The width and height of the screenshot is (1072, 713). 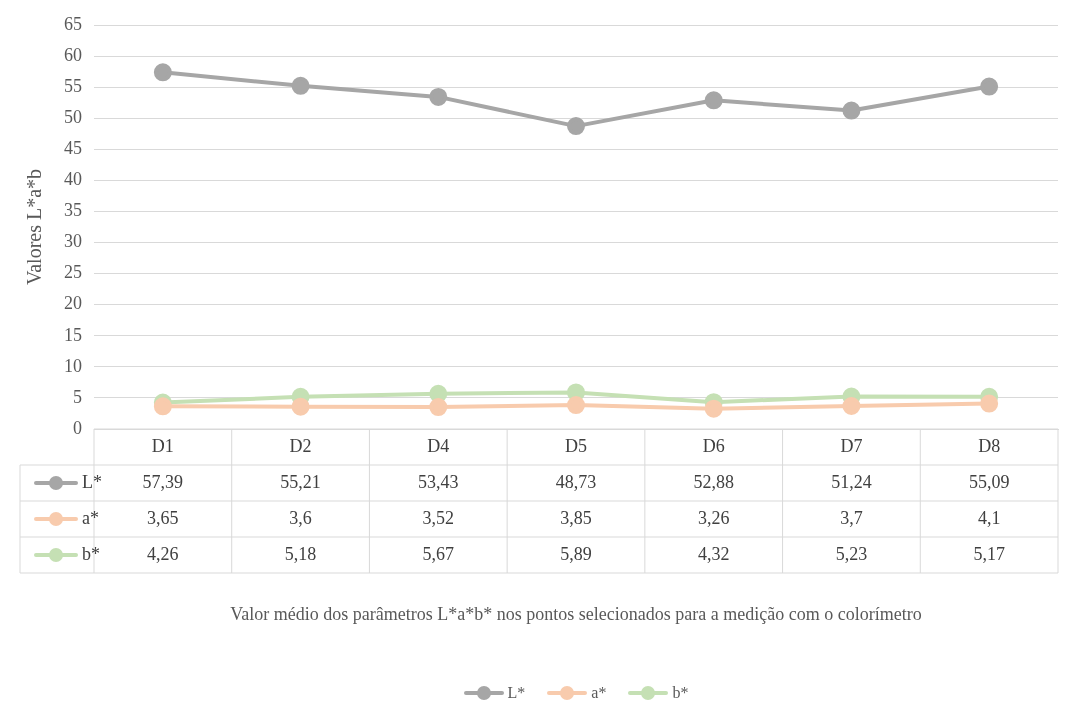 I want to click on text: b*, so click(x=680, y=692).